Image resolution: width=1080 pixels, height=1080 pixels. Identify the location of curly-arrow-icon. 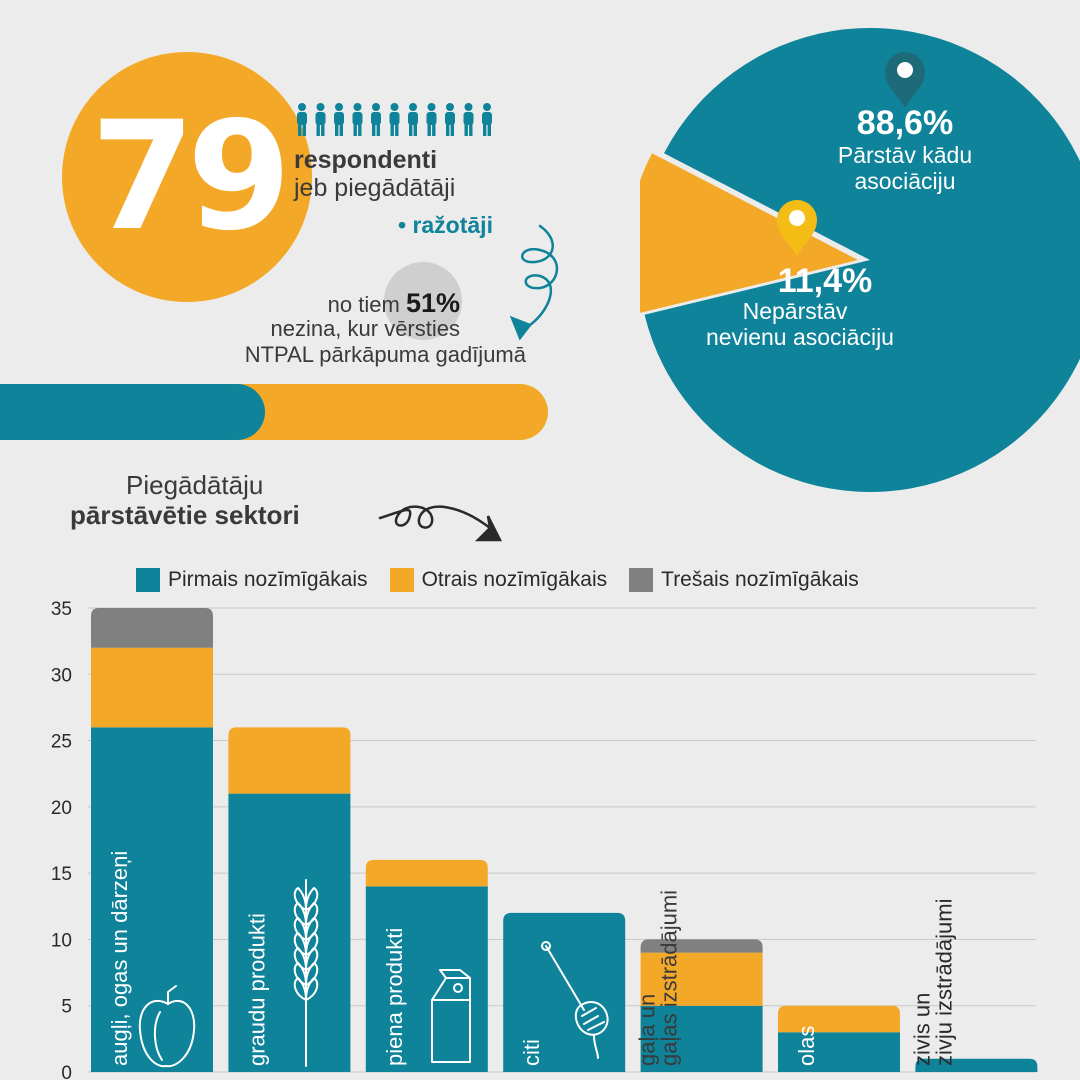
(534, 282).